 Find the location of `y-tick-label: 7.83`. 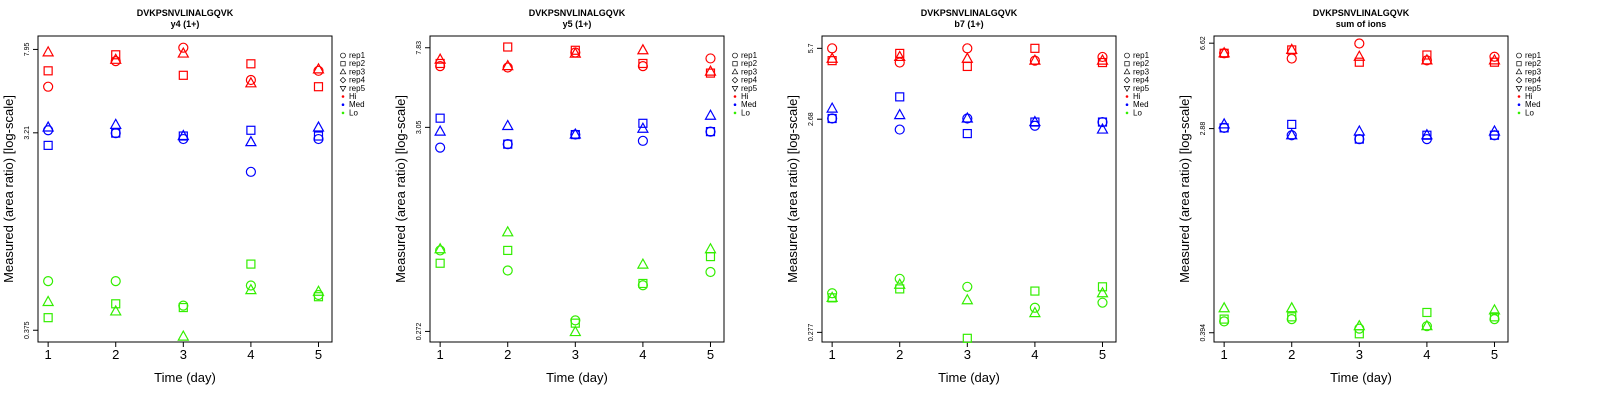

y-tick-label: 7.83 is located at coordinates (419, 48).